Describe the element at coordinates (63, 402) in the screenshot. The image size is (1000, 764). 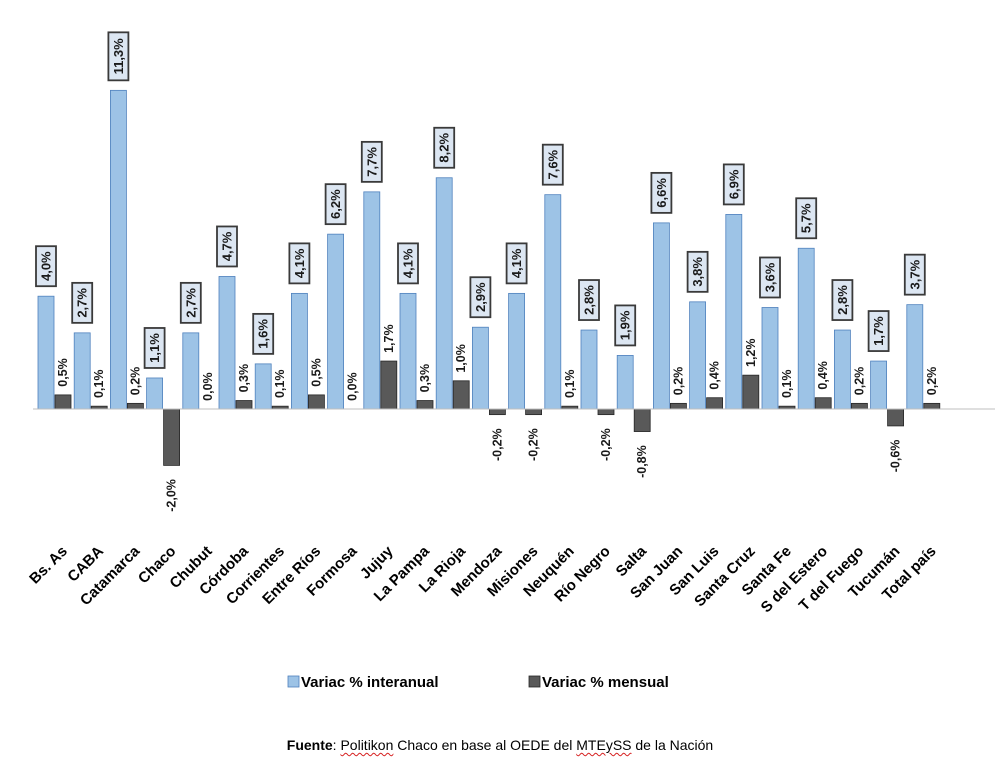
I see `bar-mensual-bs-as` at that location.